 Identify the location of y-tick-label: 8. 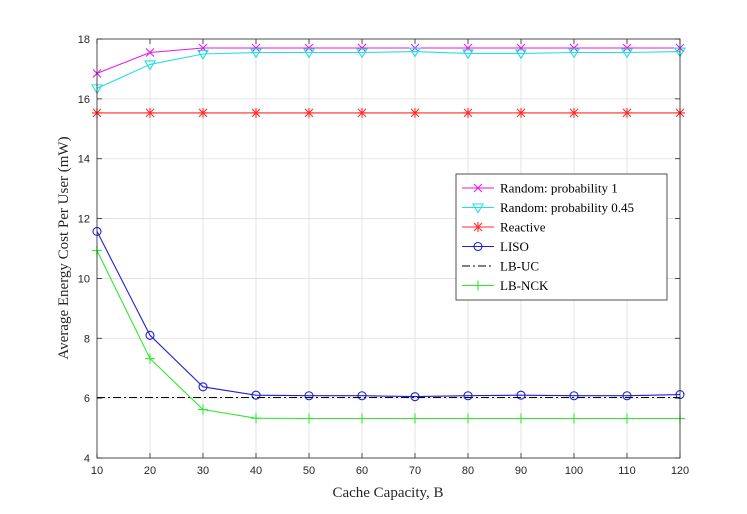
(87, 339).